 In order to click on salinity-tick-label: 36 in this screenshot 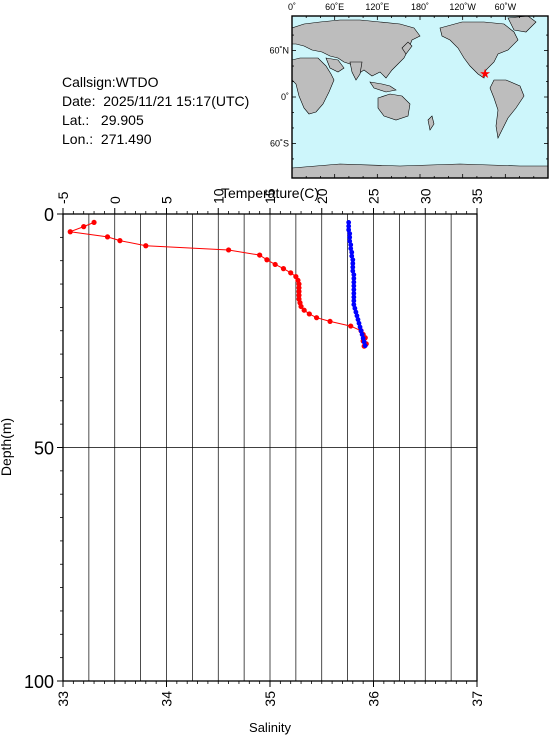, I will do `click(374, 699)`.